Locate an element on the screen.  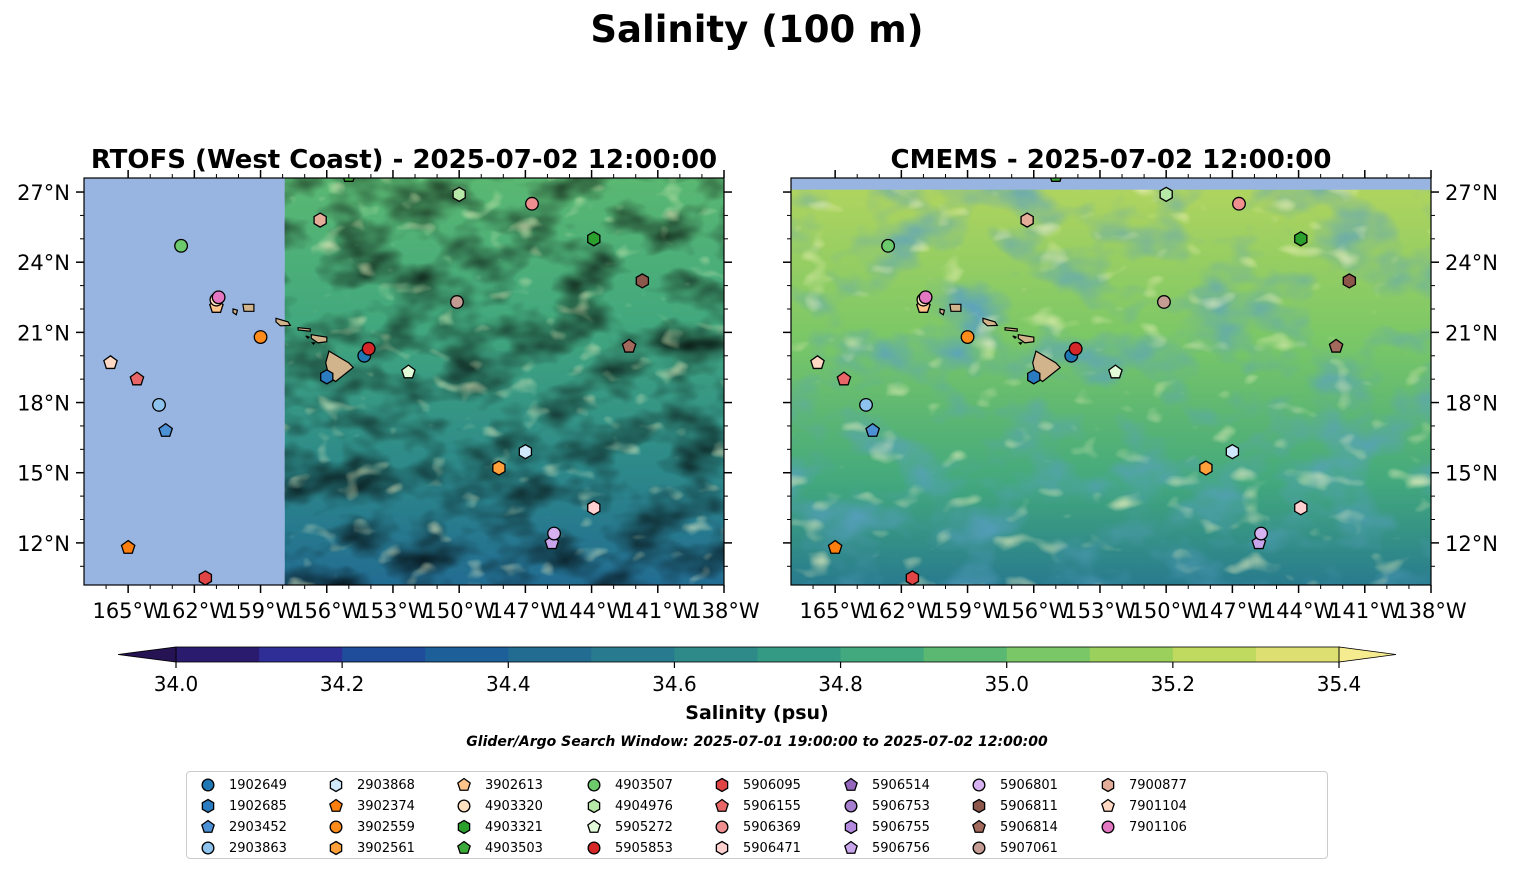
legend-item-2903868: 2903868 is located at coordinates (371, 785).